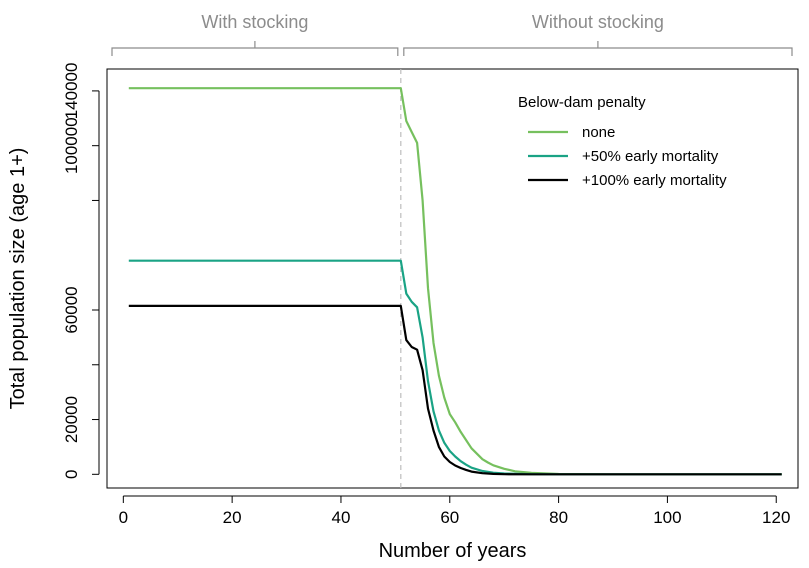 This screenshot has height=568, width=809. I want to click on x-tick-label: 0, so click(123, 517).